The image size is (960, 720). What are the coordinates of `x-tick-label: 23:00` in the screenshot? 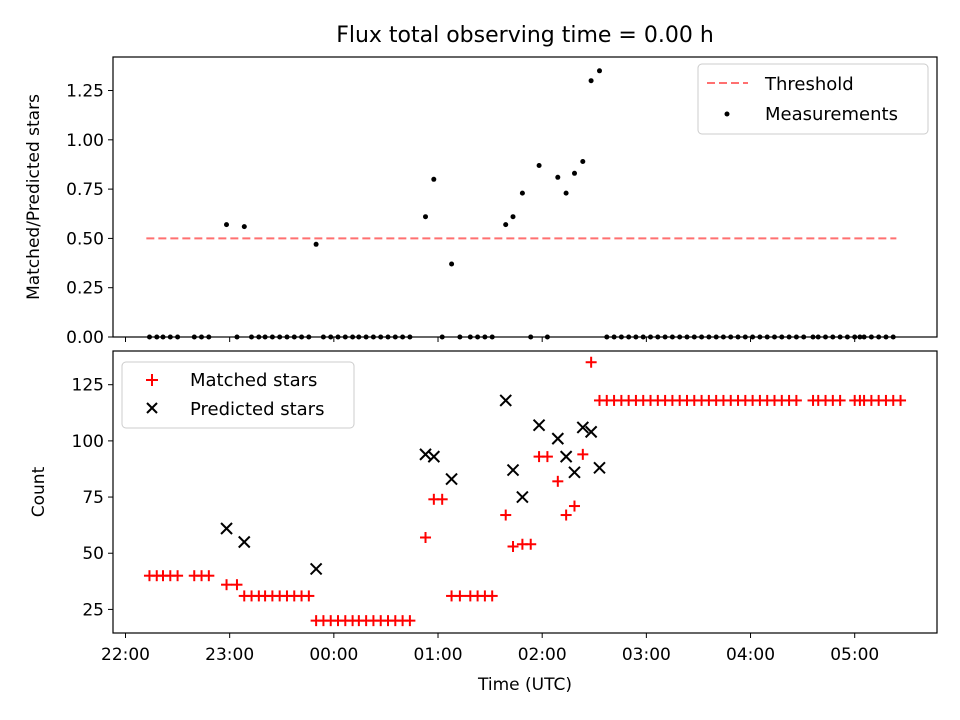 It's located at (229, 655).